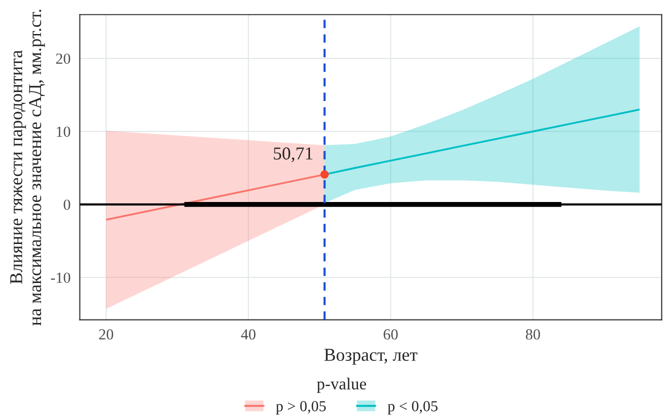 Image resolution: width=665 pixels, height=418 pixels. I want to click on y-tick-label: 20, so click(63, 59).